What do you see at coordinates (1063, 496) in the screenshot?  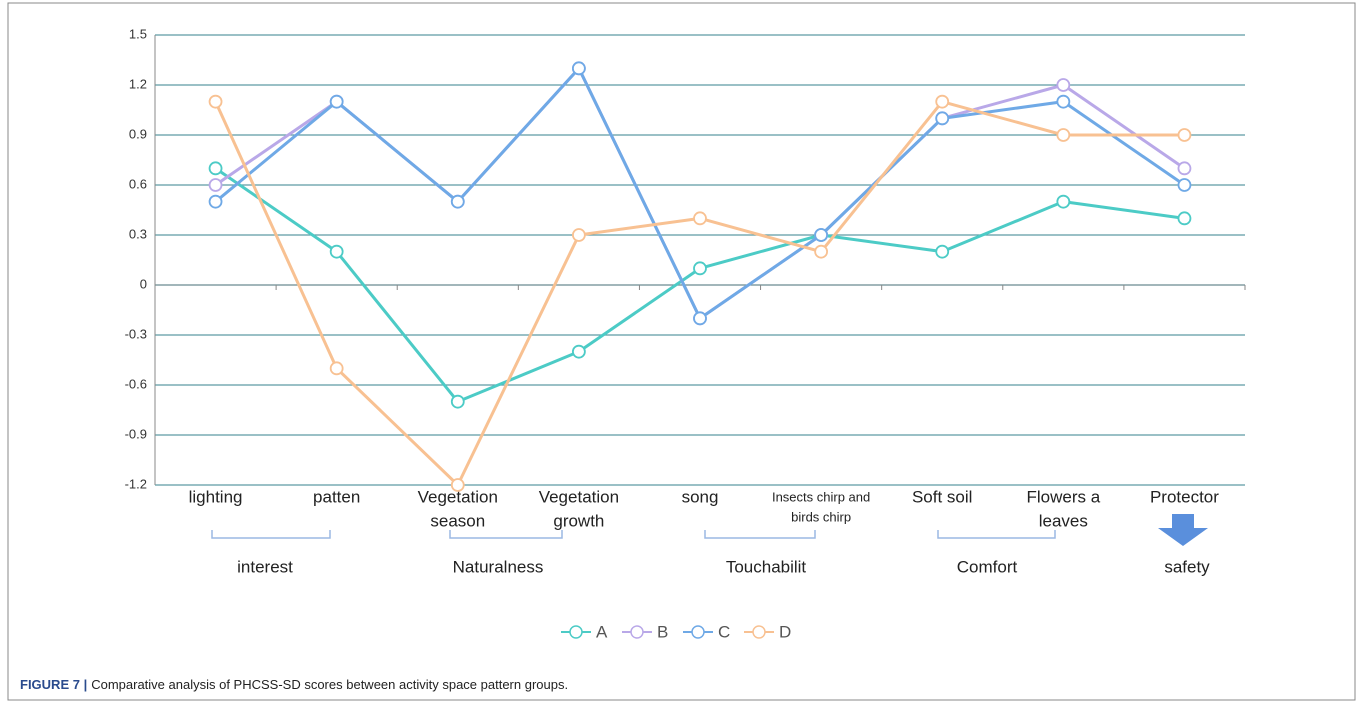 I see `x-tick-label: Flowers a` at bounding box center [1063, 496].